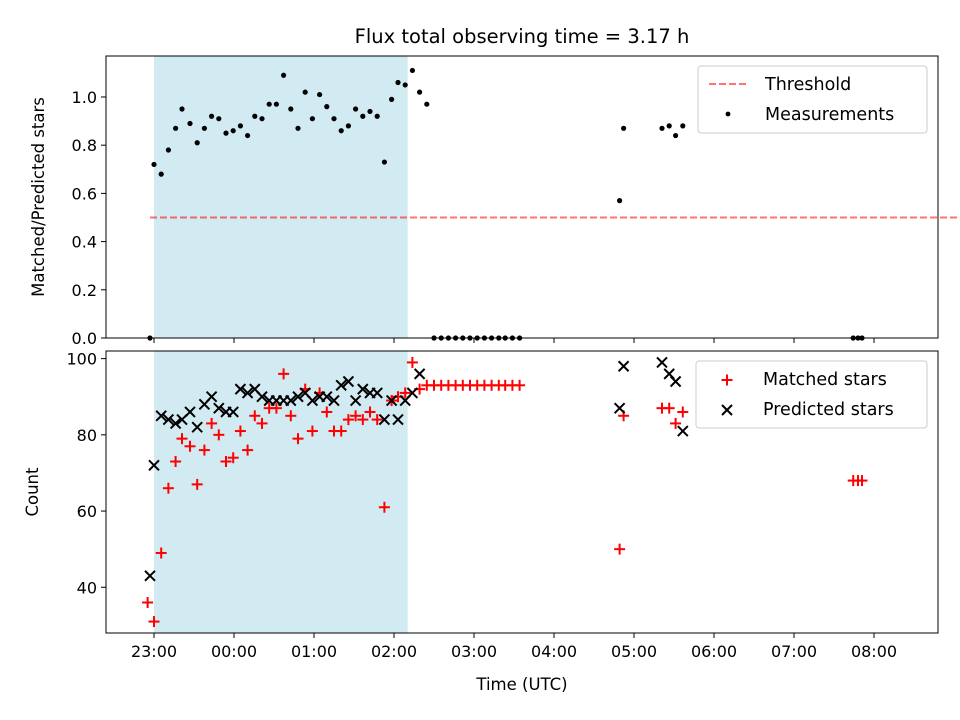  I want to click on x-tick-label: 23:00, so click(154, 651).